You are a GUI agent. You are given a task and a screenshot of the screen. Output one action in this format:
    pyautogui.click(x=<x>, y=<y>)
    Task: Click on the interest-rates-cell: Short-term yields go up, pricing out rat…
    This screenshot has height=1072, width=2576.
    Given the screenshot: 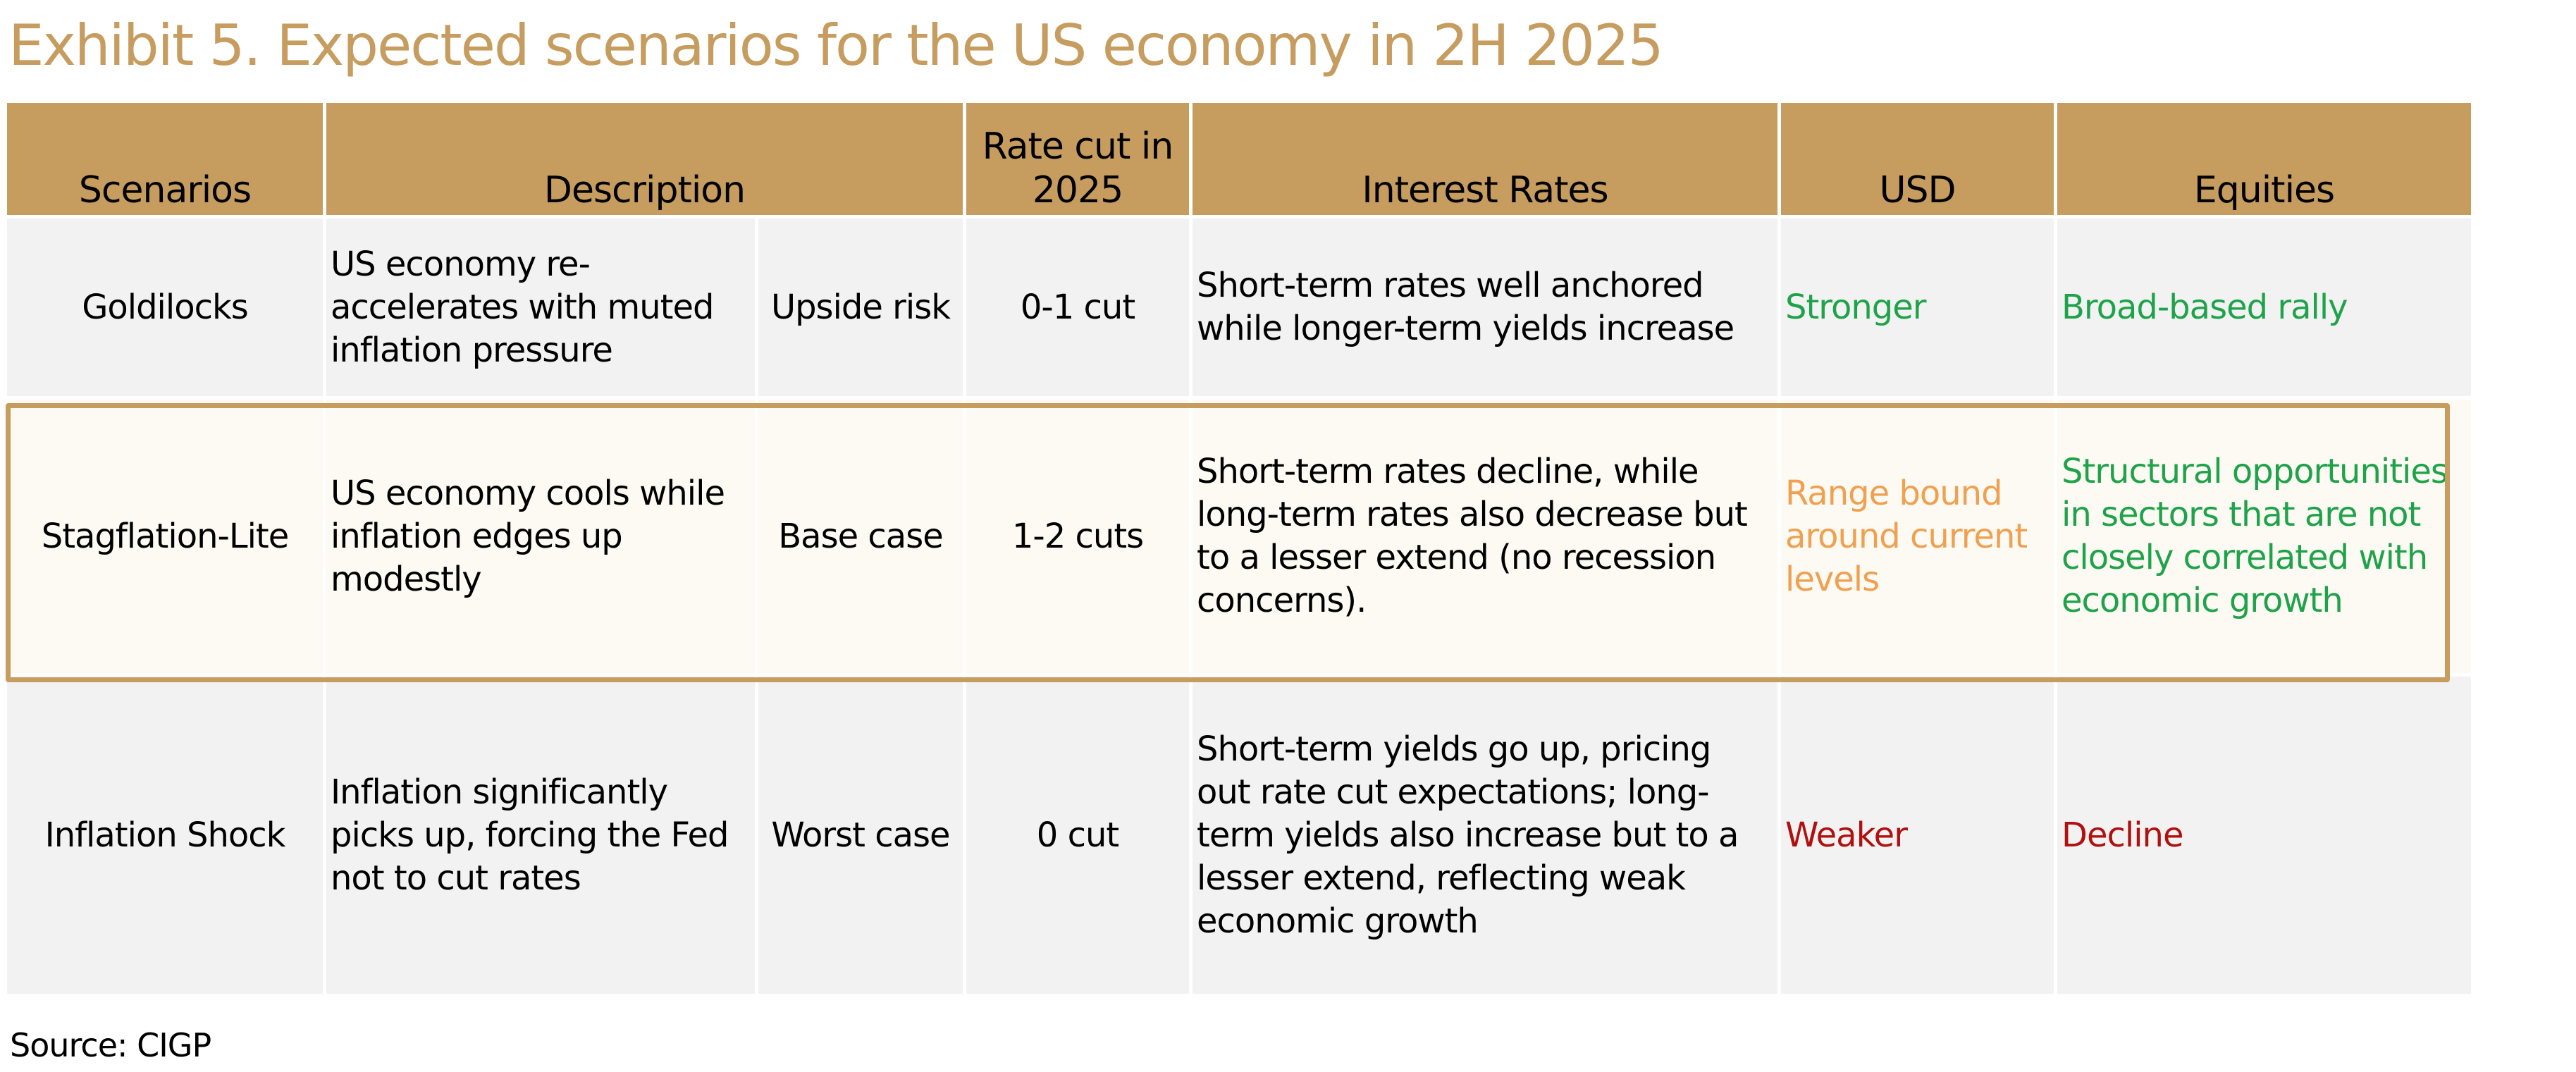 What is the action you would take?
    pyautogui.click(x=1485, y=835)
    